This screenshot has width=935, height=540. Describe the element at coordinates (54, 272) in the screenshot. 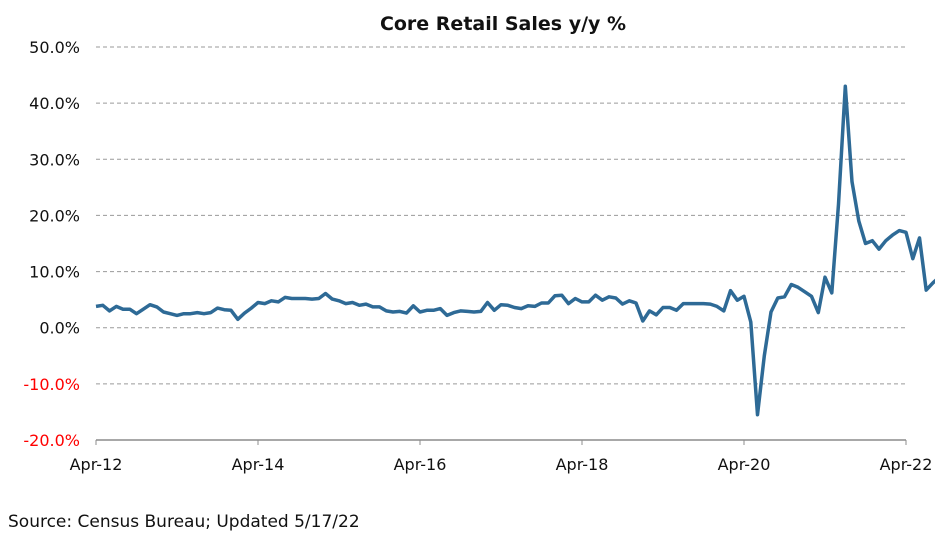

I see `y-tick-label: 10.0%` at that location.